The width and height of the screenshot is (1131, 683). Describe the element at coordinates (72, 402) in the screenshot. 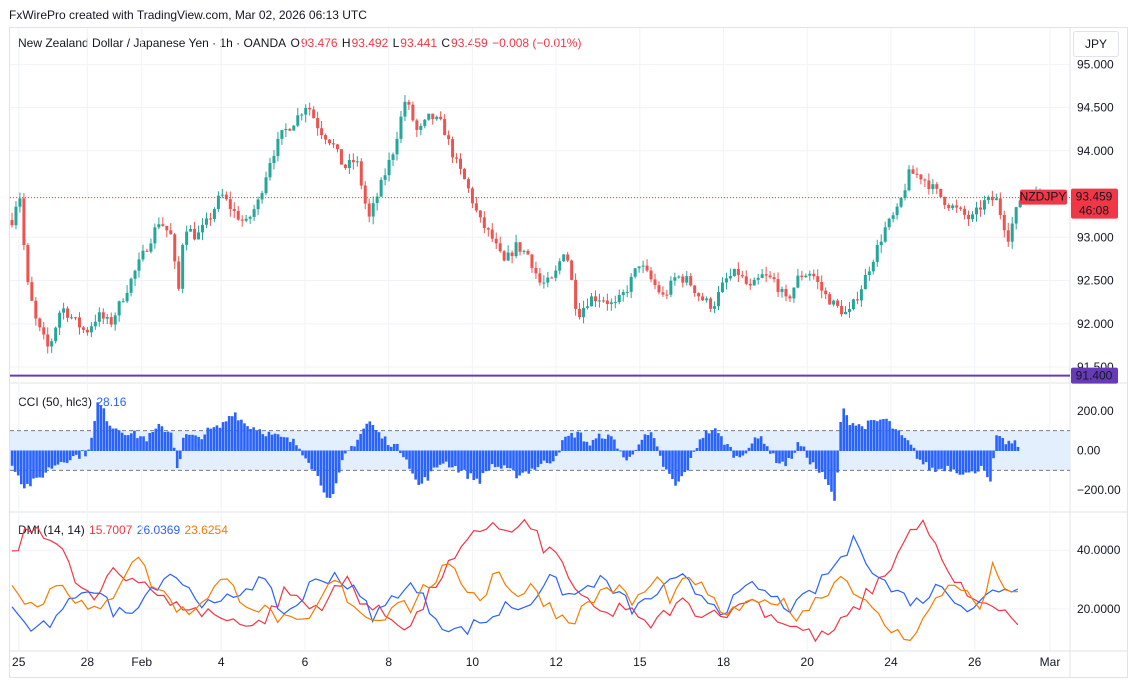

I see `cci-legend: CCI (50, hlc3) 28.16` at that location.